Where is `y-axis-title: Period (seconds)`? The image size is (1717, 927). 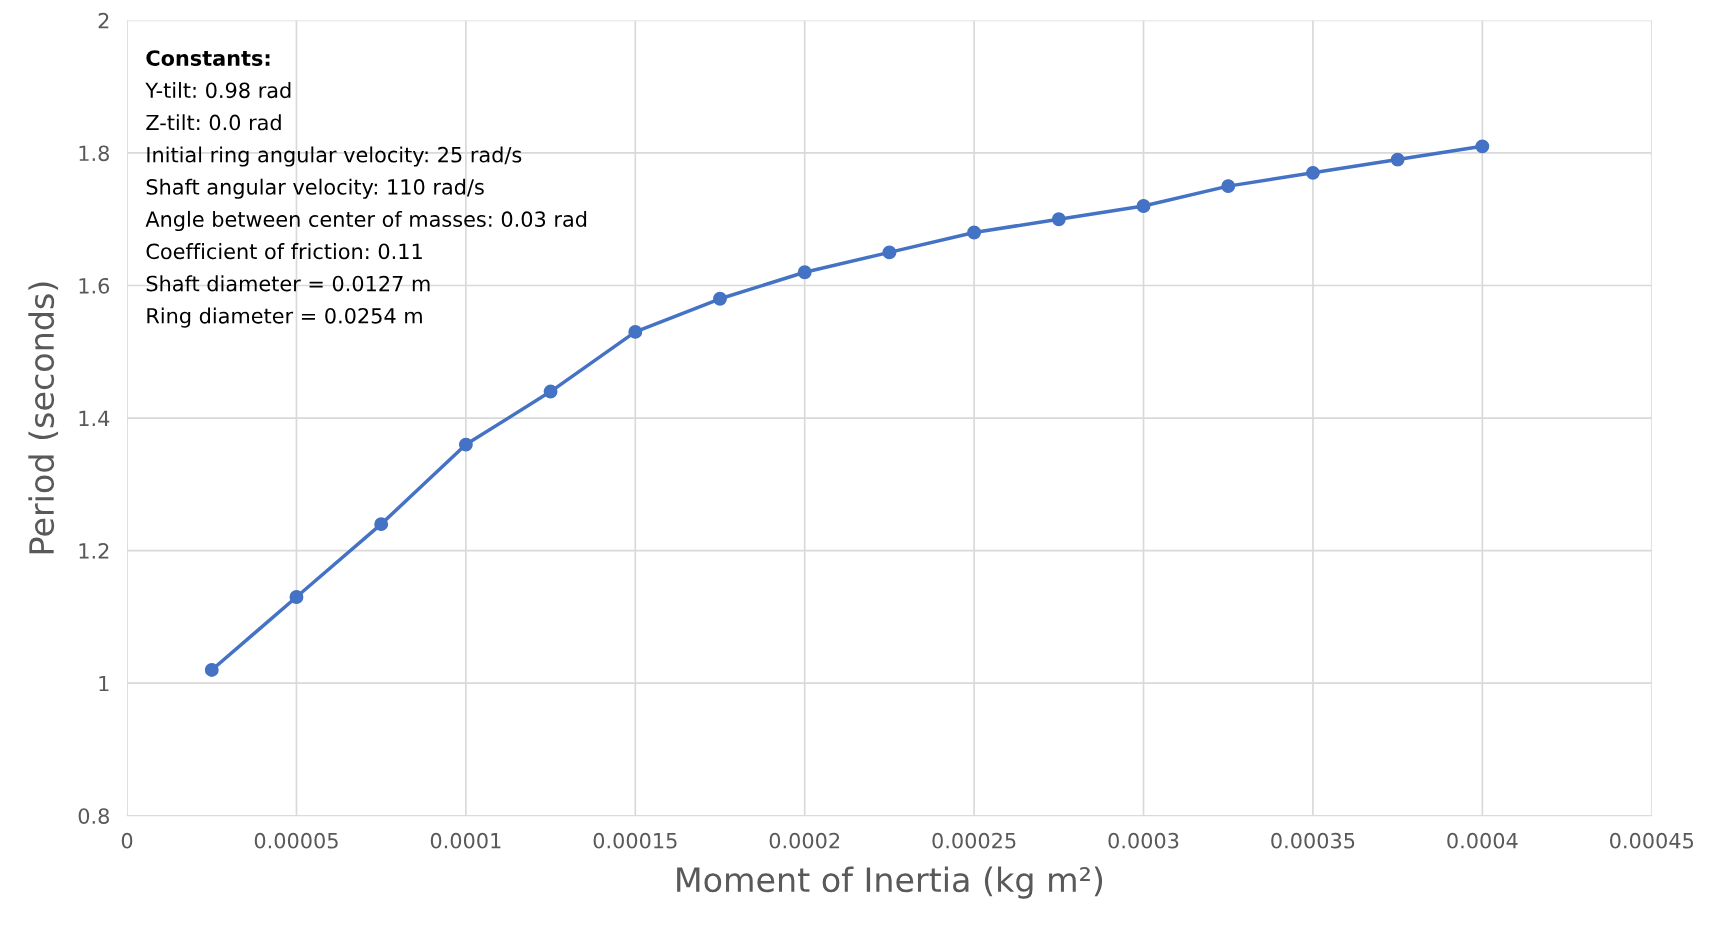
y-axis-title: Period (seconds) is located at coordinates (43, 418).